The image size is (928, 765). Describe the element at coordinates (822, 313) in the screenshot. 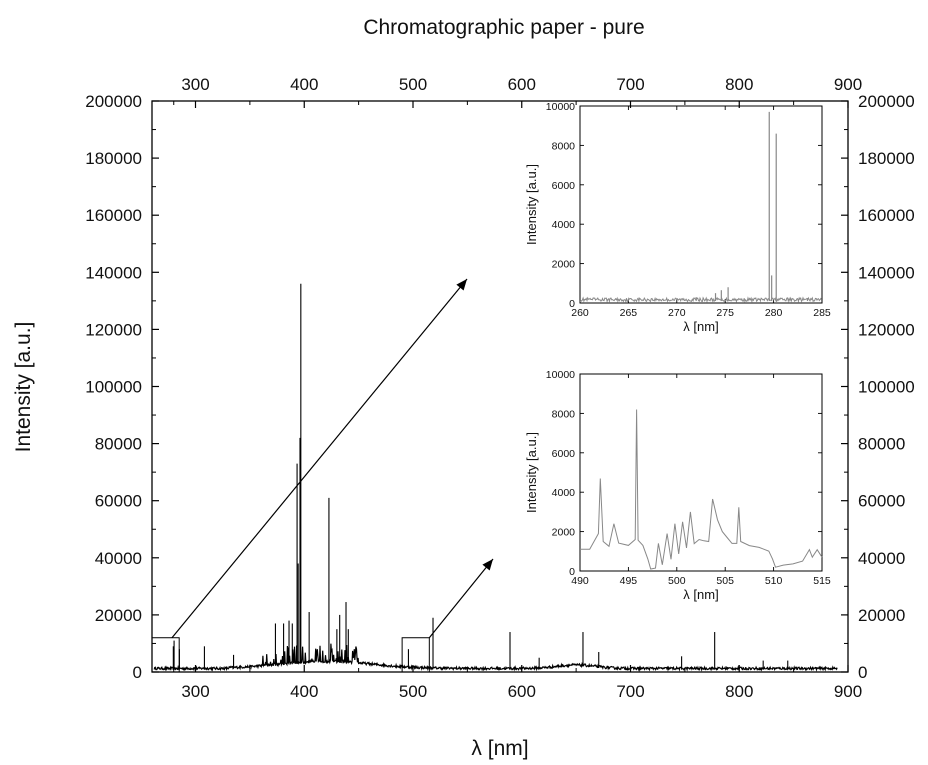

I see `inset-x-tick-label: 285` at that location.